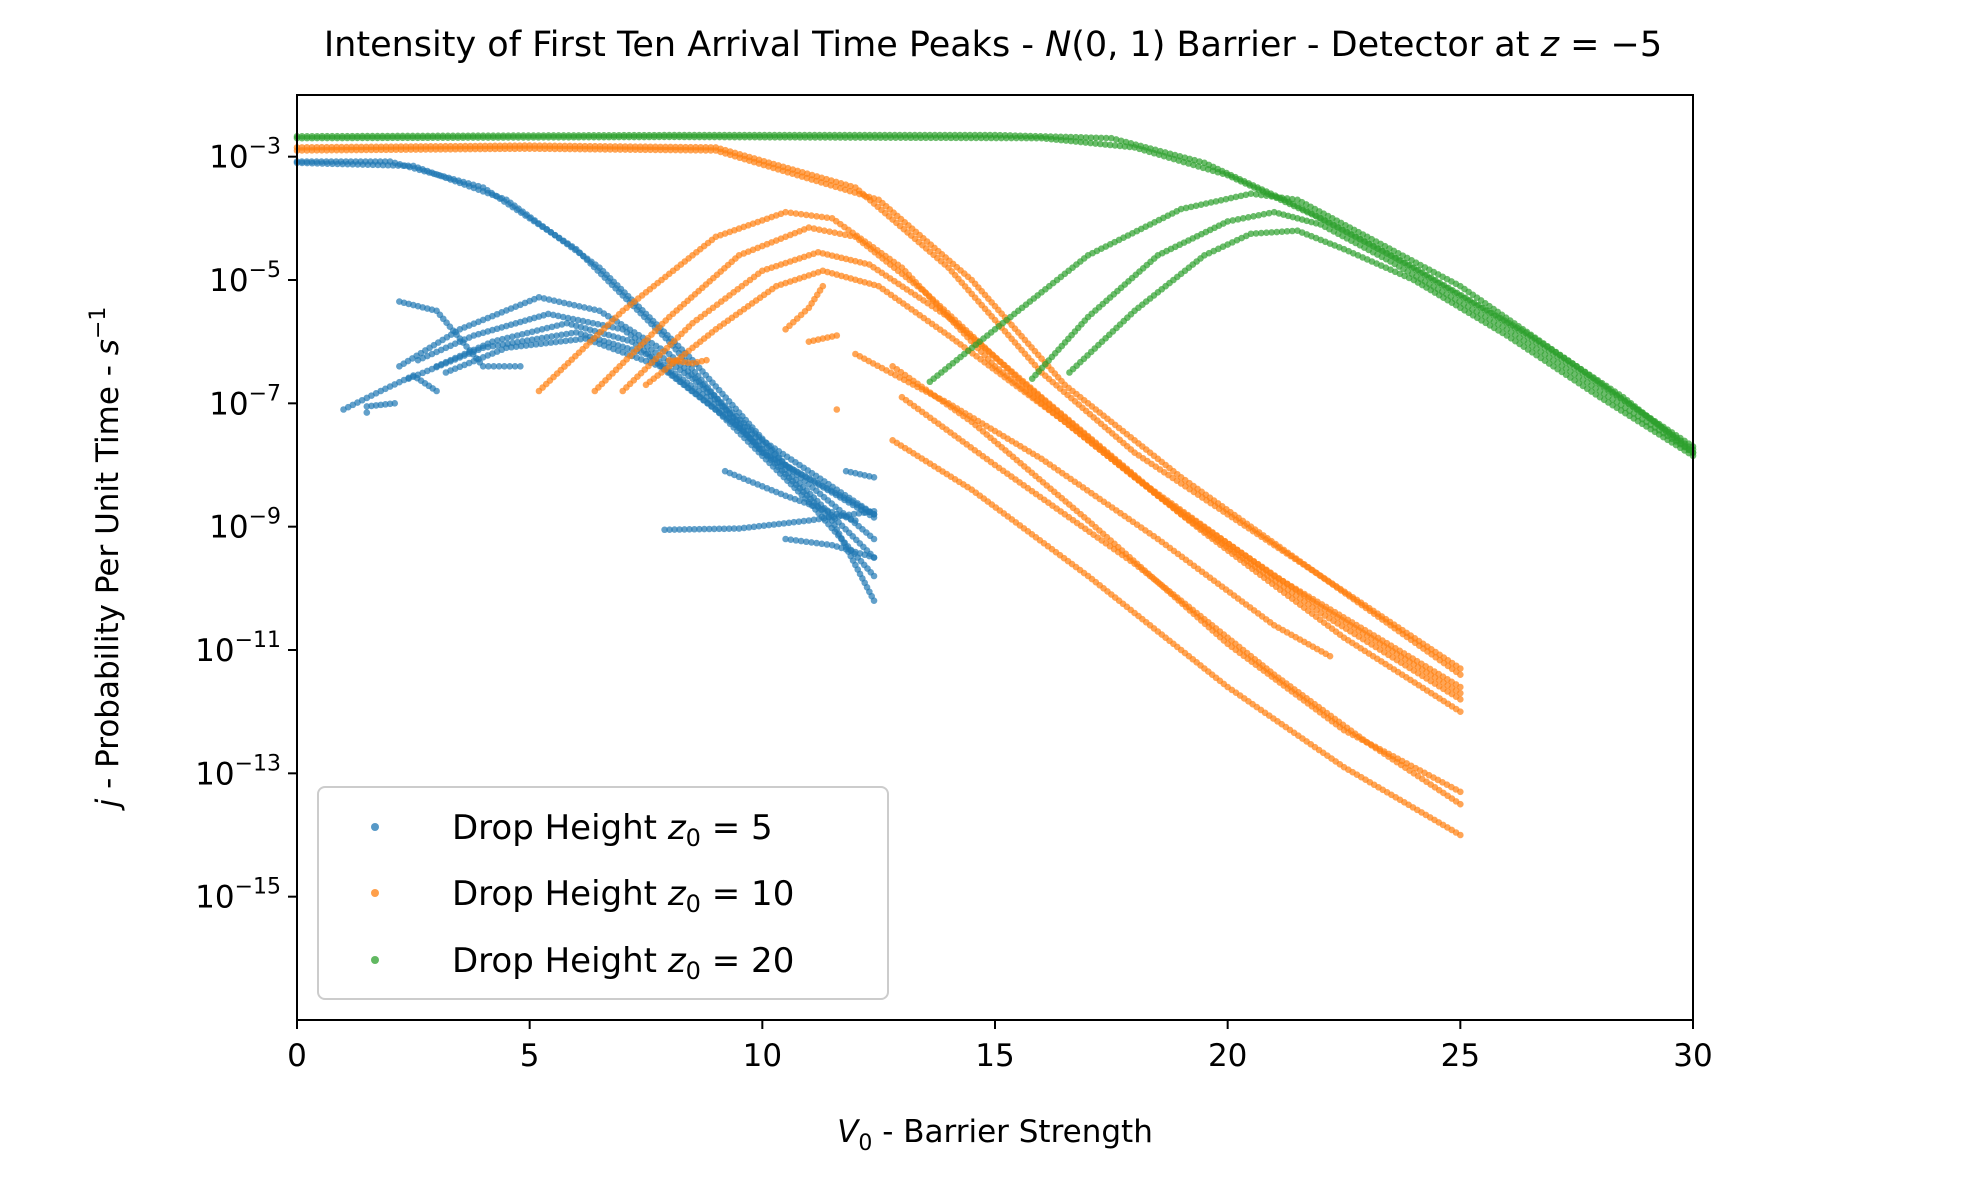  Describe the element at coordinates (297, 1056) in the screenshot. I see `x-tick-label: 0` at that location.